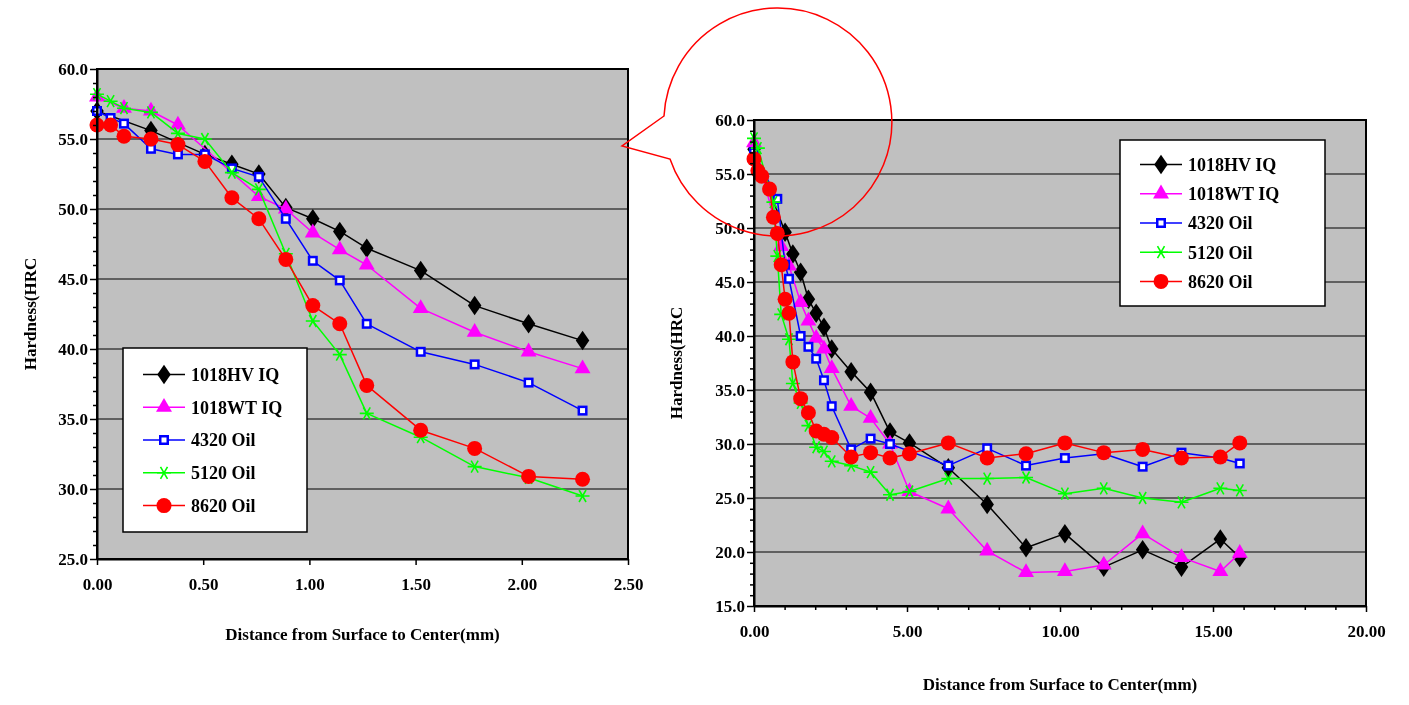 The height and width of the screenshot is (705, 1409). Describe the element at coordinates (1213, 632) in the screenshot. I see `x-tick-label: 15.00` at that location.